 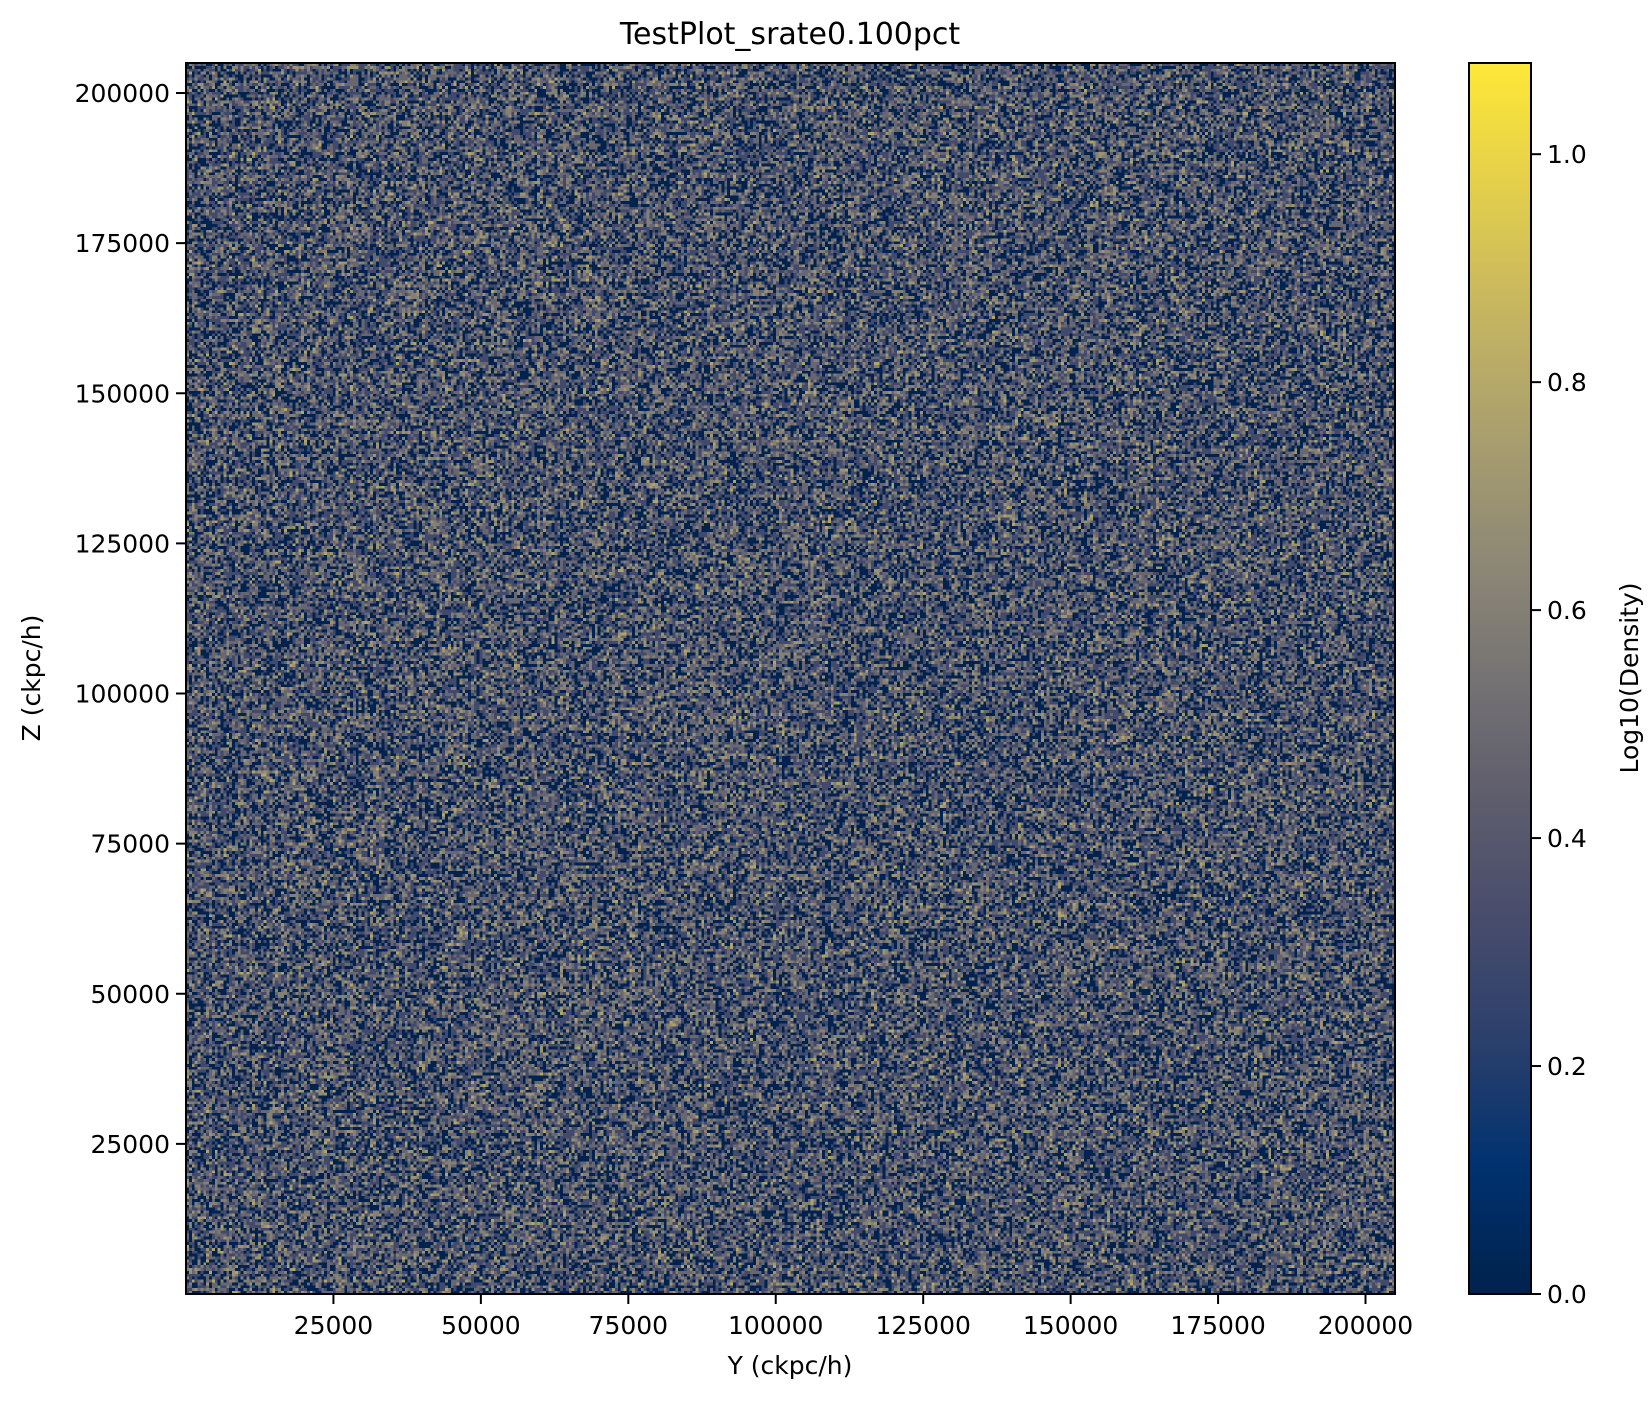 I want to click on colorbar-ticks: 0.0 0.2 0.4 0.6 0.8 1.0, so click(x=1559, y=724).